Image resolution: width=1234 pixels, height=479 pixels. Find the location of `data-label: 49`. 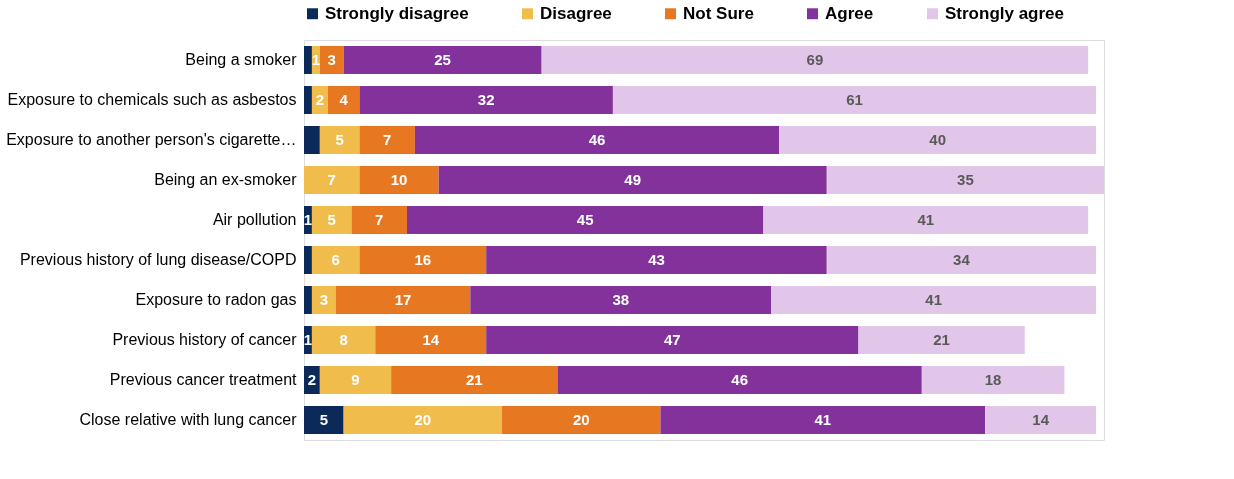

data-label: 49 is located at coordinates (633, 179).